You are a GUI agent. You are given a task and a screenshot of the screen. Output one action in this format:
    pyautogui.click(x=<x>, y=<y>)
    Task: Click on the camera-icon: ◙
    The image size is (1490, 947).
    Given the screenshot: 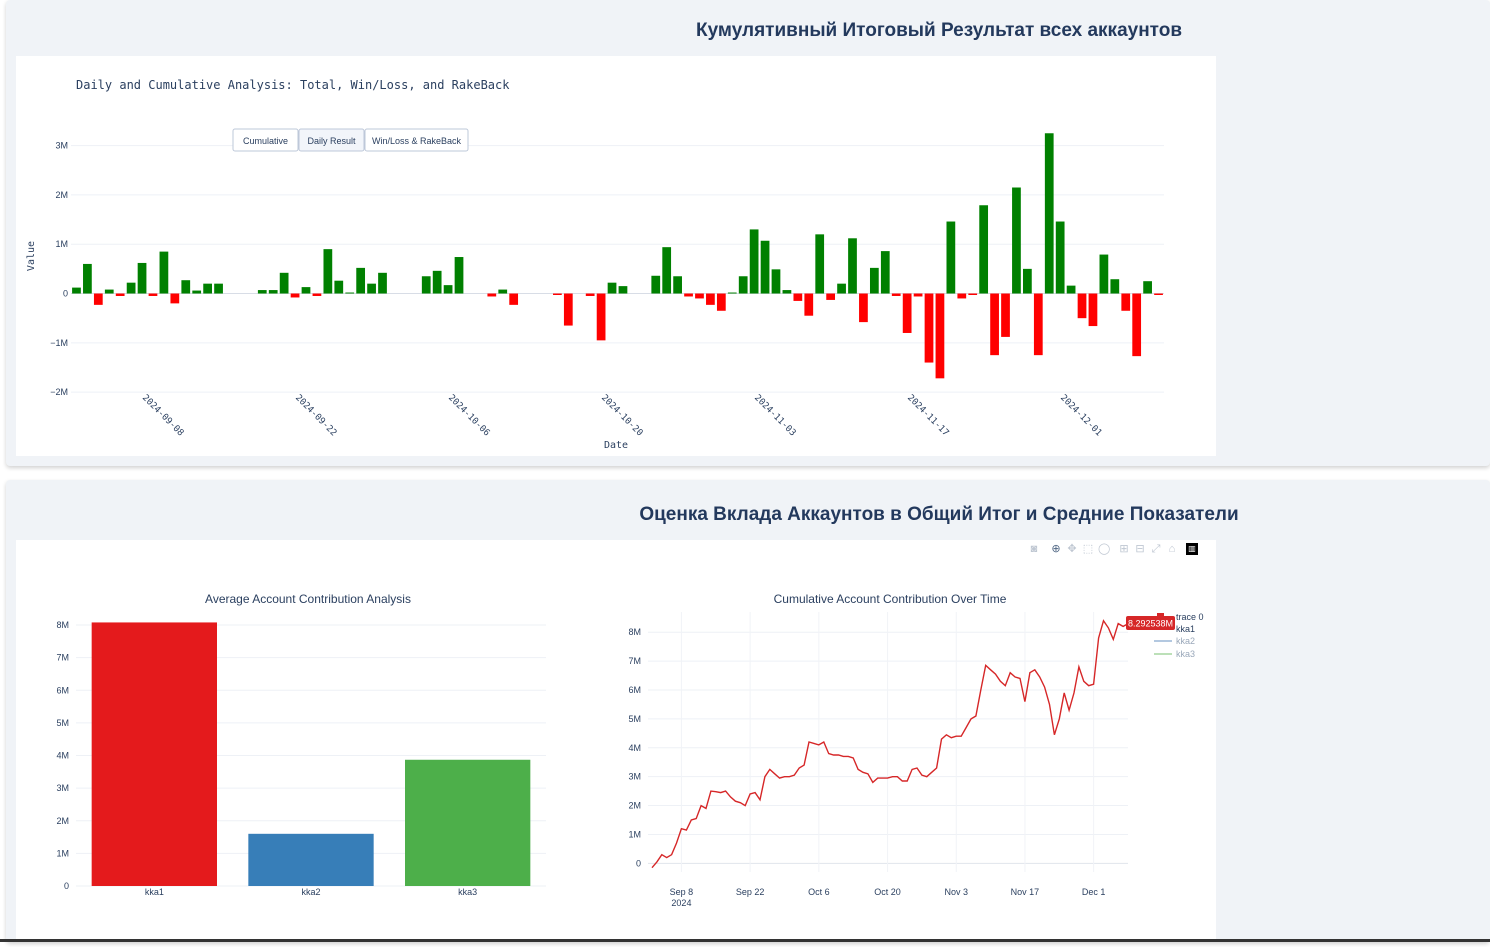 What is the action you would take?
    pyautogui.click(x=1034, y=549)
    